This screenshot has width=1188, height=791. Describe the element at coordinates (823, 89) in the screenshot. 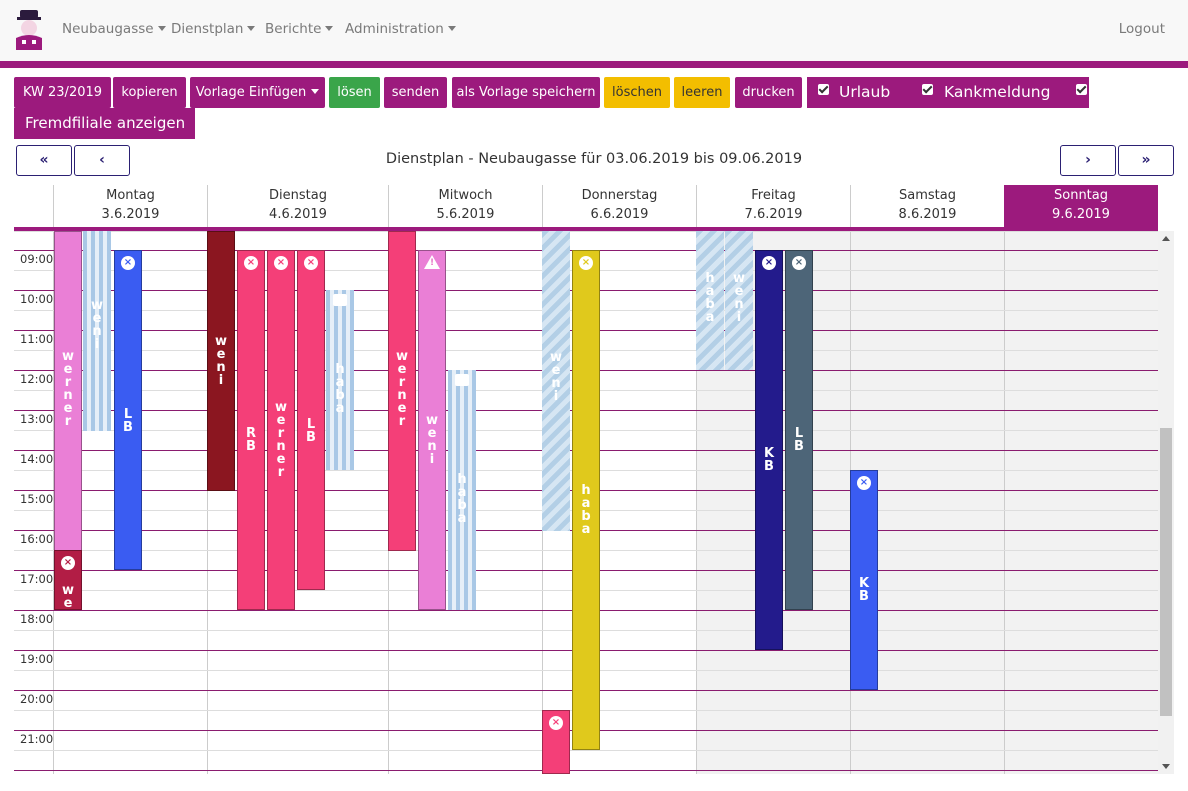

I see `urlaub-checkbox` at that location.